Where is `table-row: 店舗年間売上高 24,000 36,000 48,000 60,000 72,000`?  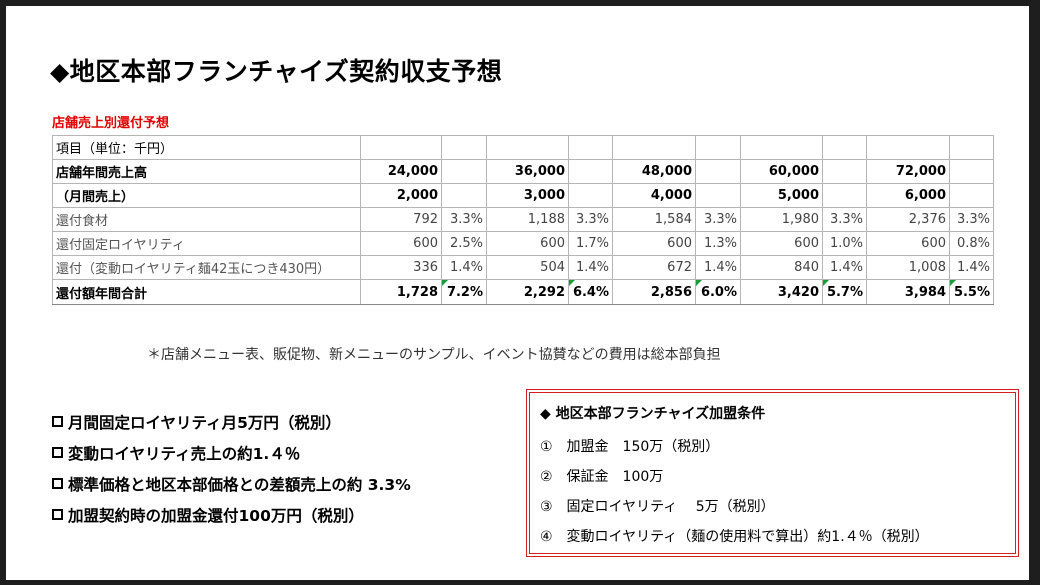
table-row: 店舗年間売上高 24,000 36,000 48,000 60,000 72,000 is located at coordinates (523, 171).